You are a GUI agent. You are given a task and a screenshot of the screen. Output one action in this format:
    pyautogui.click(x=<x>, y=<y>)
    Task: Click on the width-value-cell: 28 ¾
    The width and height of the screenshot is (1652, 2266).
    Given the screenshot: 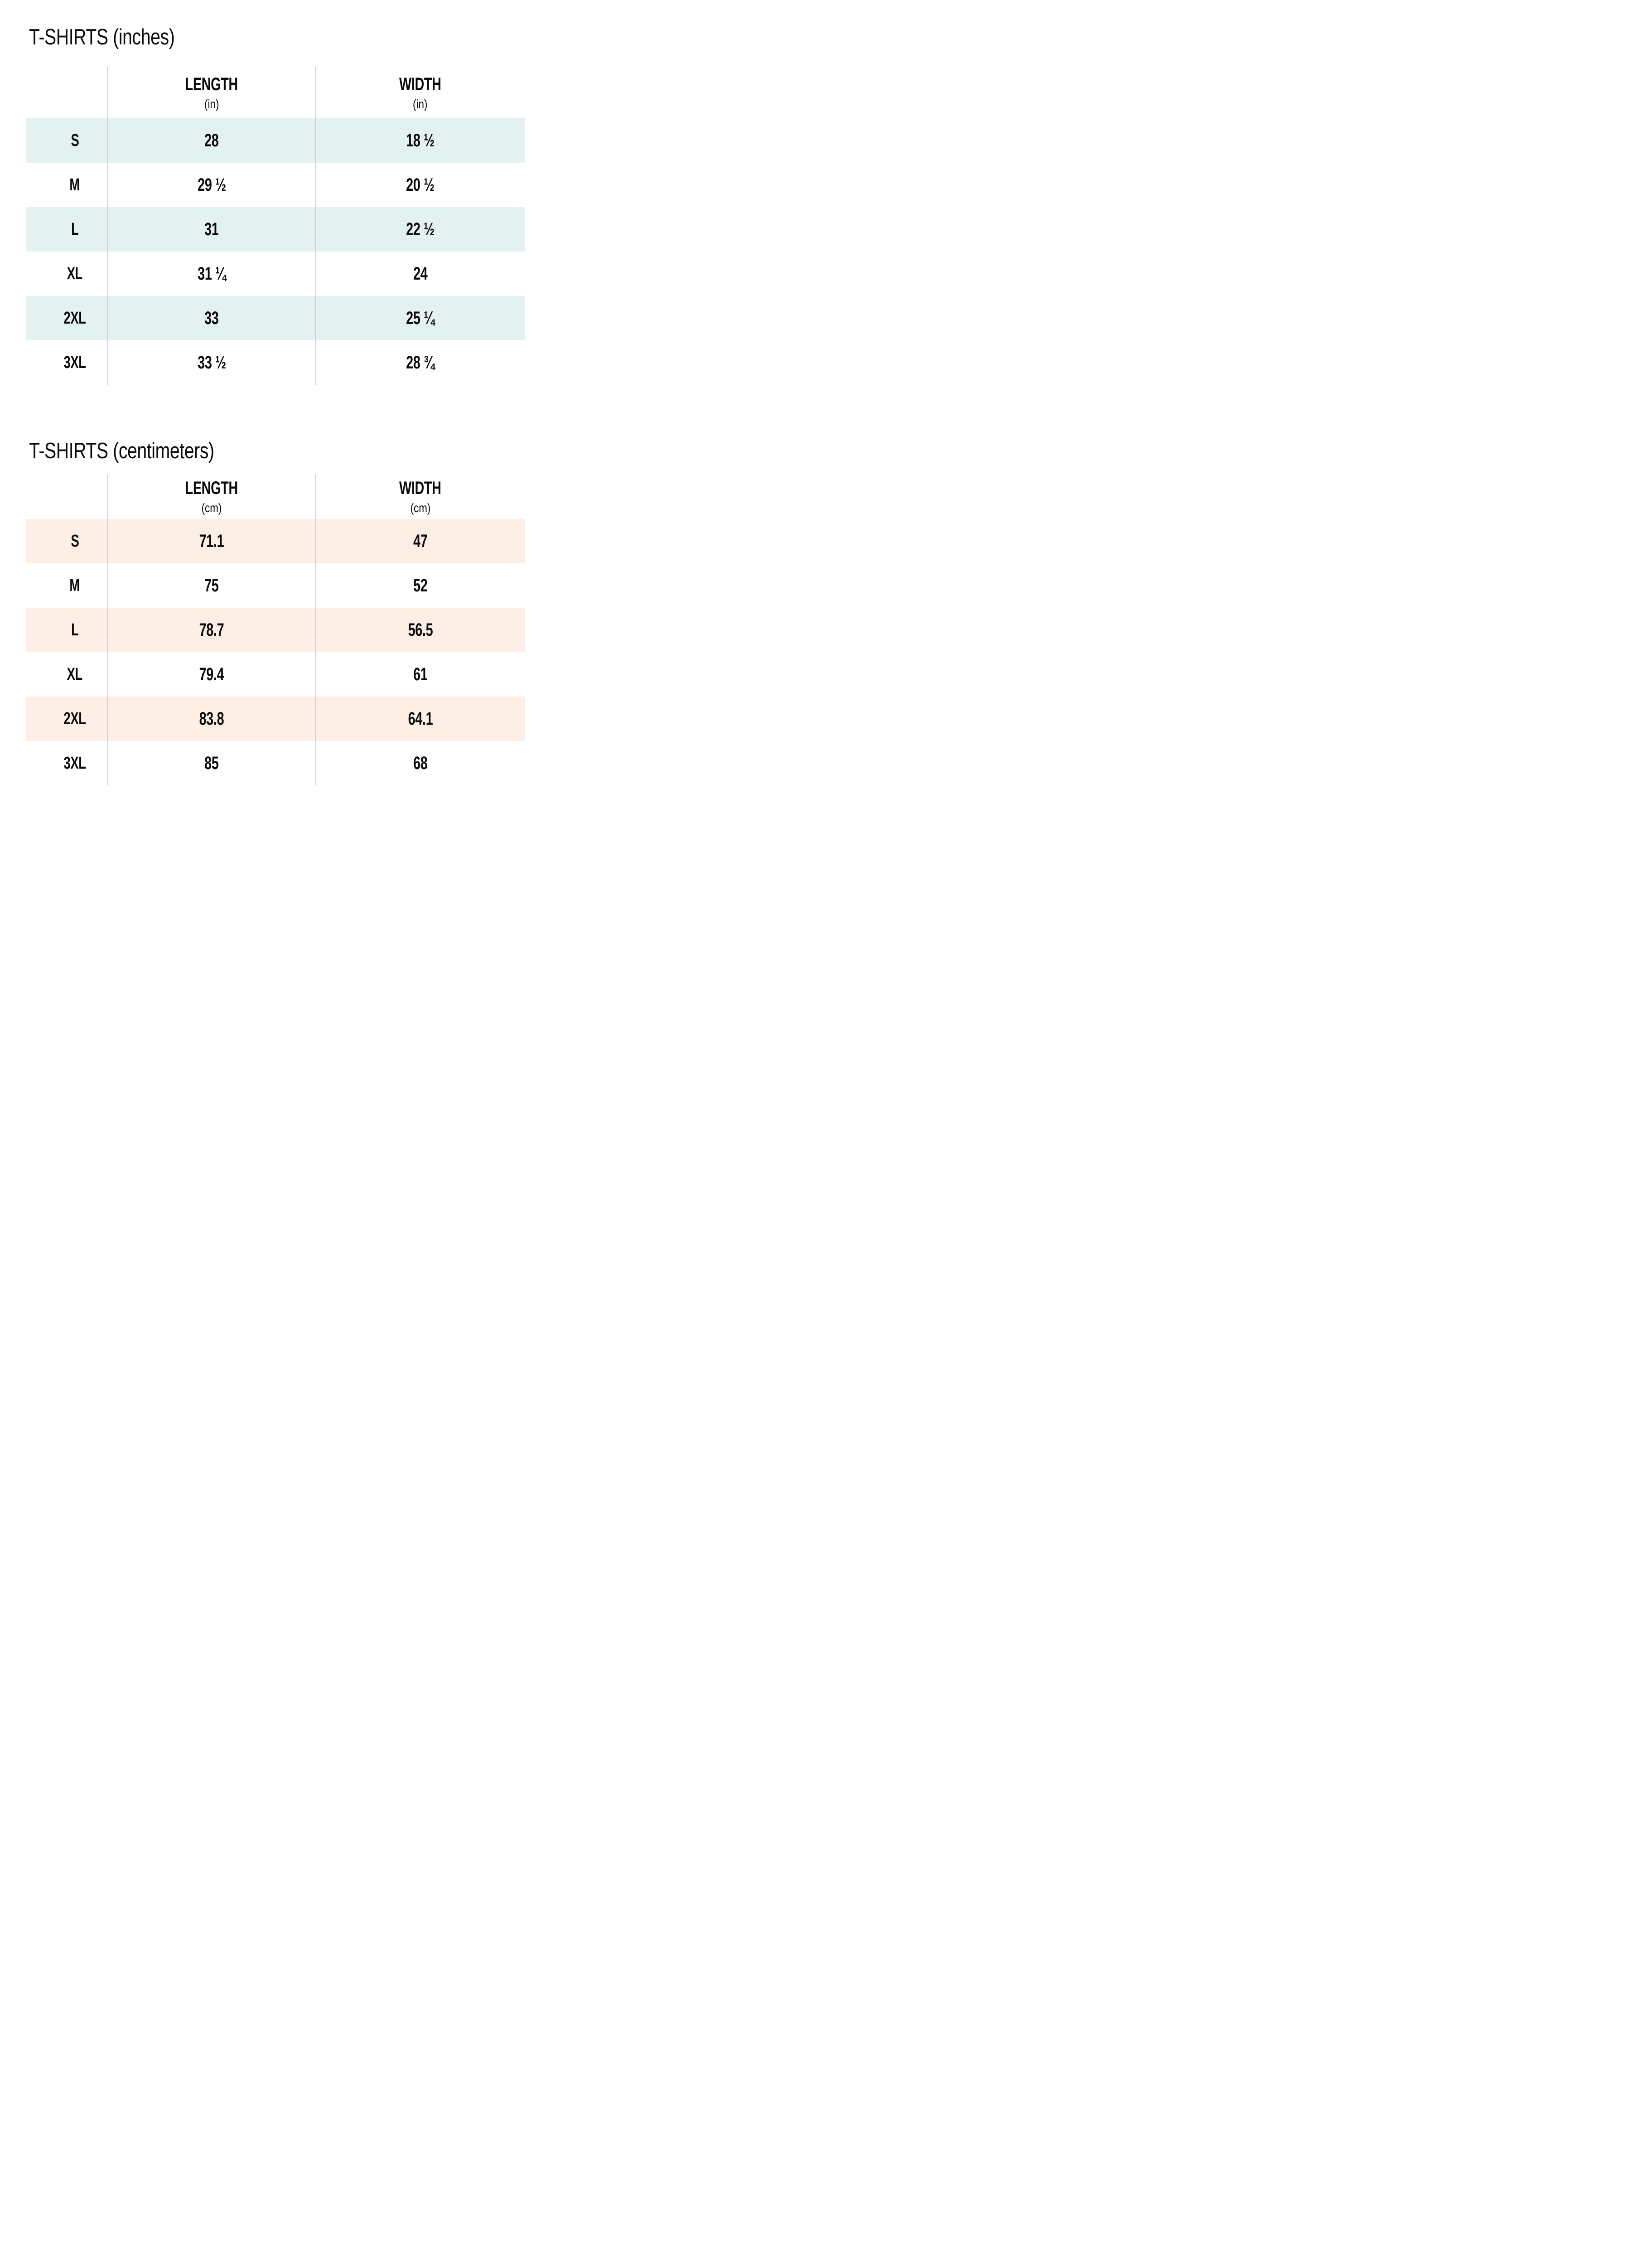 What is the action you would take?
    pyautogui.click(x=420, y=362)
    